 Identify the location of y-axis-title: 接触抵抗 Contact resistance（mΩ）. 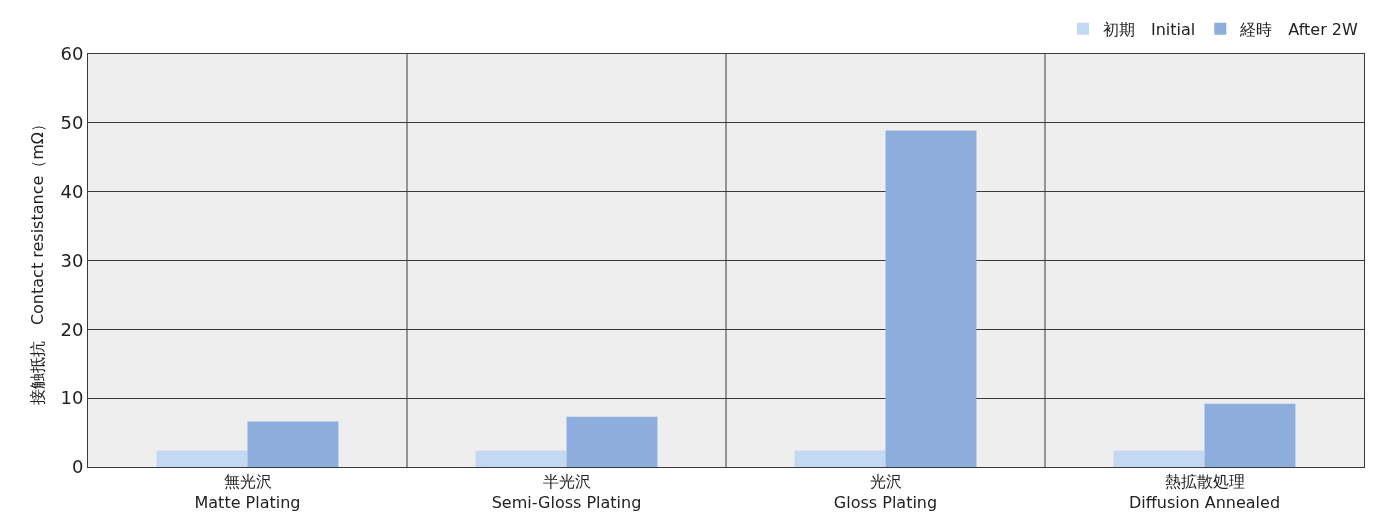
(38, 260).